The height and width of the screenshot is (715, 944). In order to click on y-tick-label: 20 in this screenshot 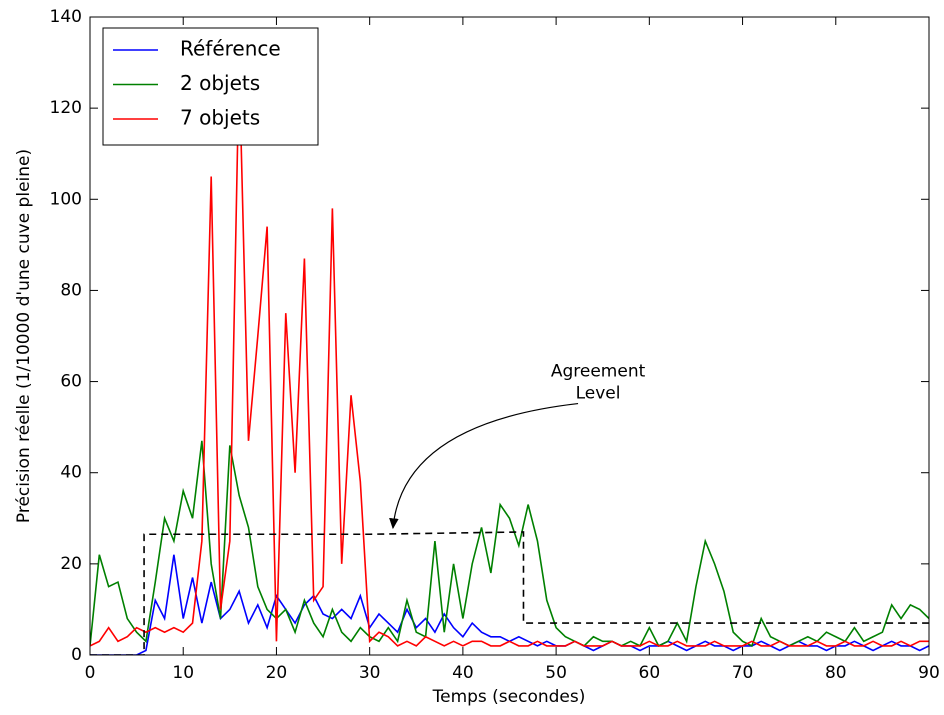, I will do `click(71, 564)`.